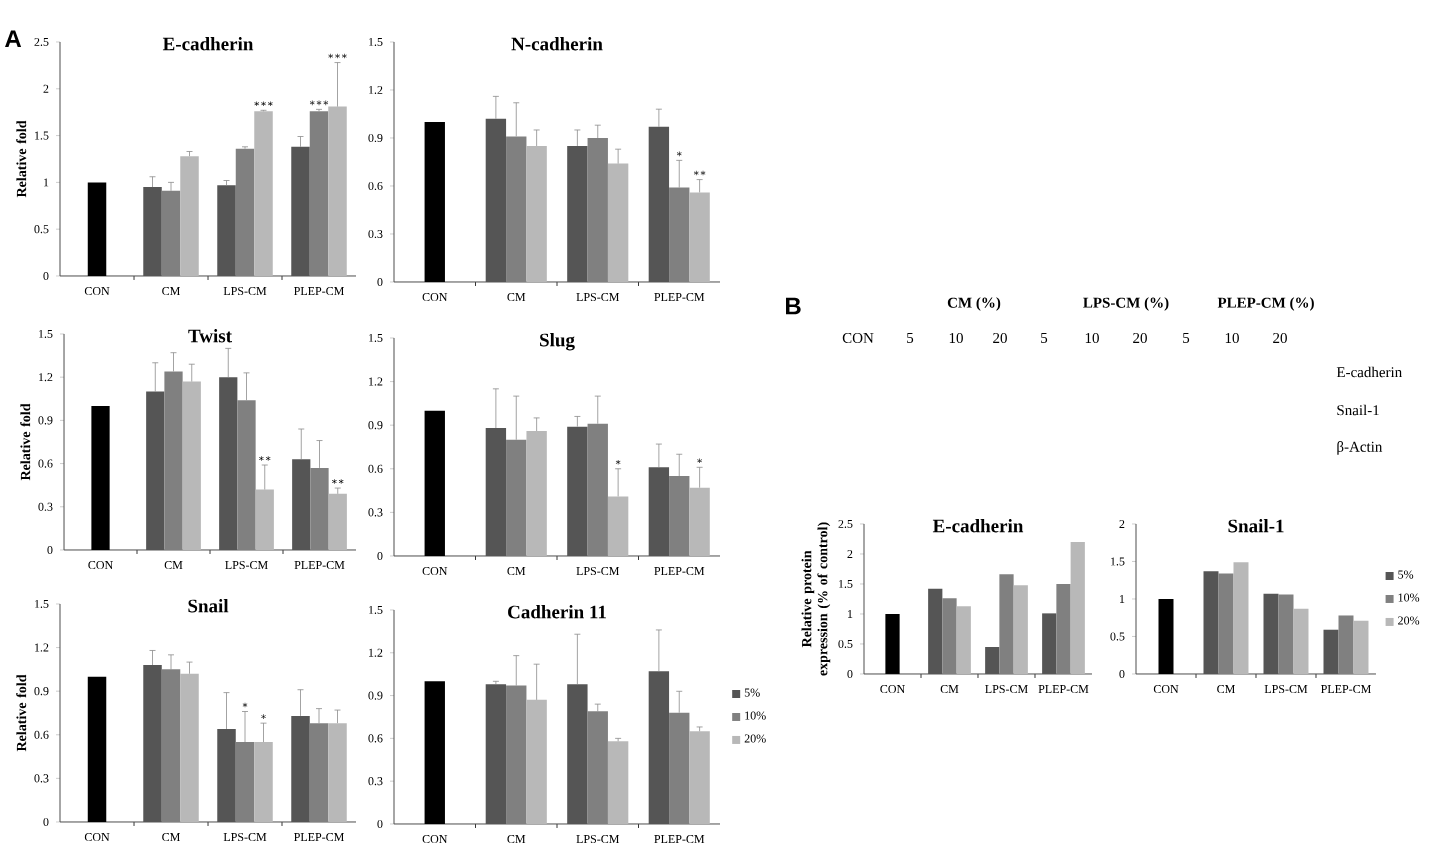  What do you see at coordinates (210, 336) in the screenshot?
I see `chart-title: Twist` at bounding box center [210, 336].